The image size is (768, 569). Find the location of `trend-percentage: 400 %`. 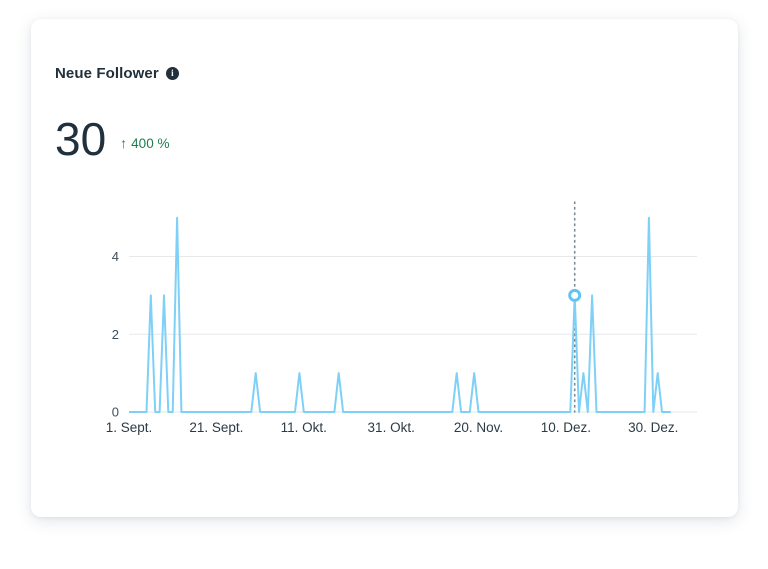

trend-percentage: 400 % is located at coordinates (150, 143).